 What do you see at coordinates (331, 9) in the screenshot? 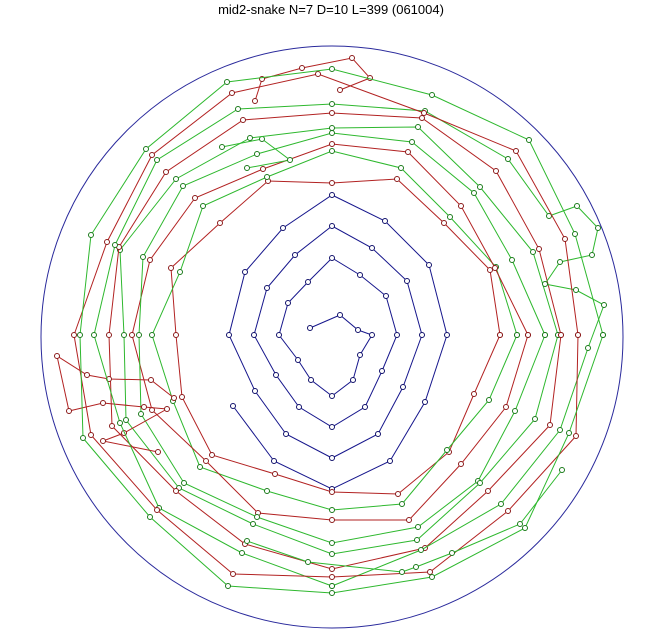
I see `plot-title: mid2-snake N=7 D=10 L=399 (061004)` at bounding box center [331, 9].